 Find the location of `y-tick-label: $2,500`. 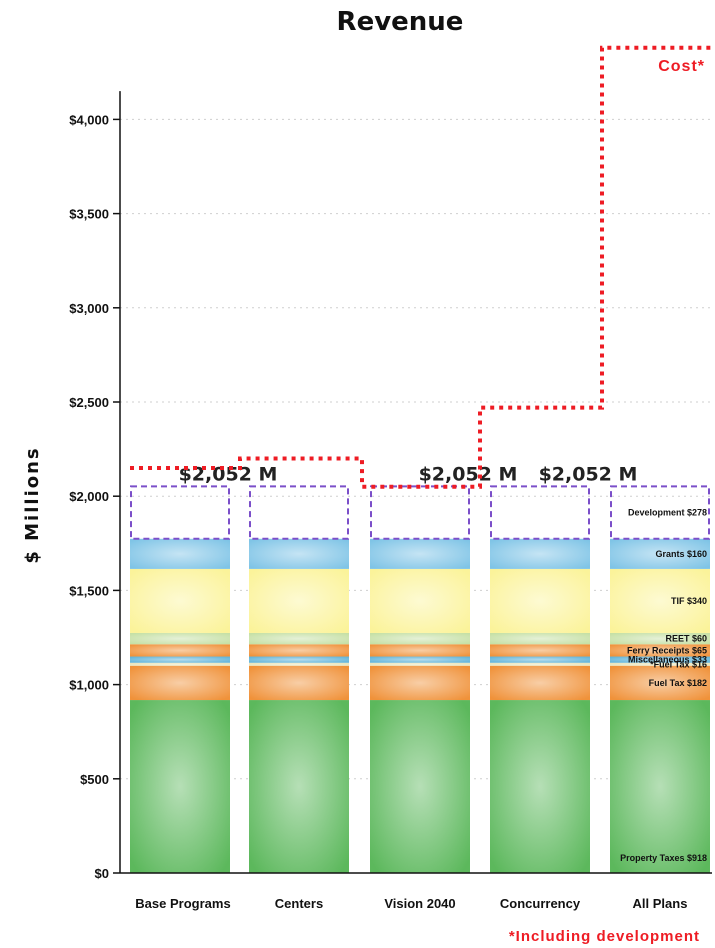

y-tick-label: $2,500 is located at coordinates (89, 402).